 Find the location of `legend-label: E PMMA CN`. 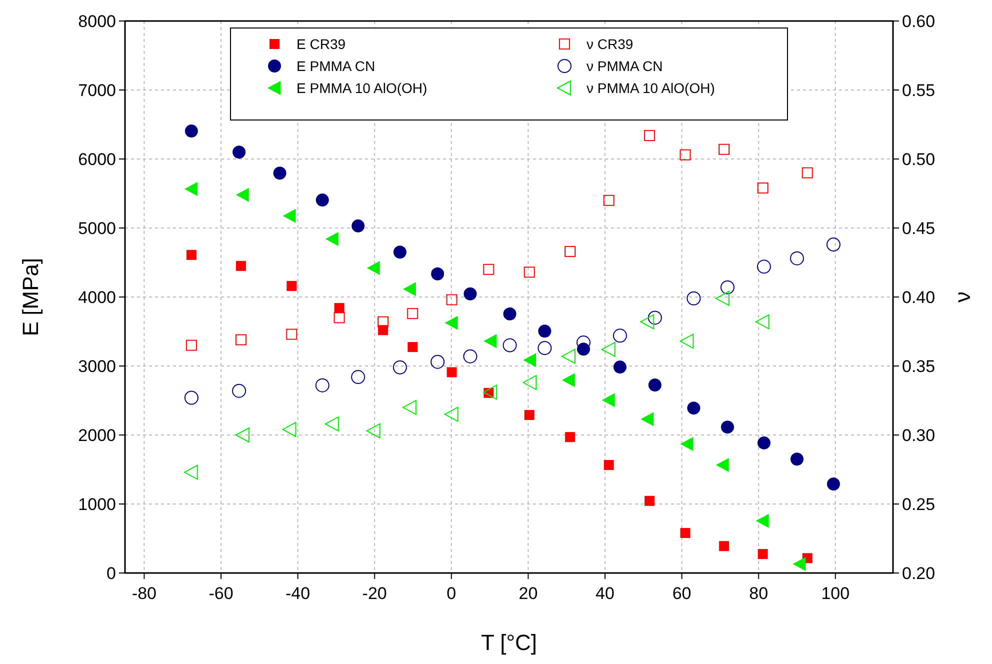

legend-label: E PMMA CN is located at coordinates (336, 66).